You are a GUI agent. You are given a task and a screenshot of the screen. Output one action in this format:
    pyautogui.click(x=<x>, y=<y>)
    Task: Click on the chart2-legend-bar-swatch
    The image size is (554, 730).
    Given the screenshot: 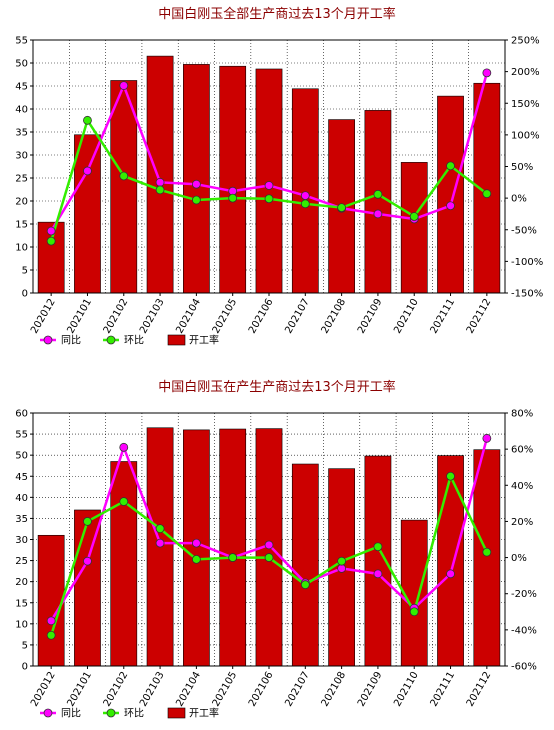 What is the action you would take?
    pyautogui.click(x=176, y=713)
    